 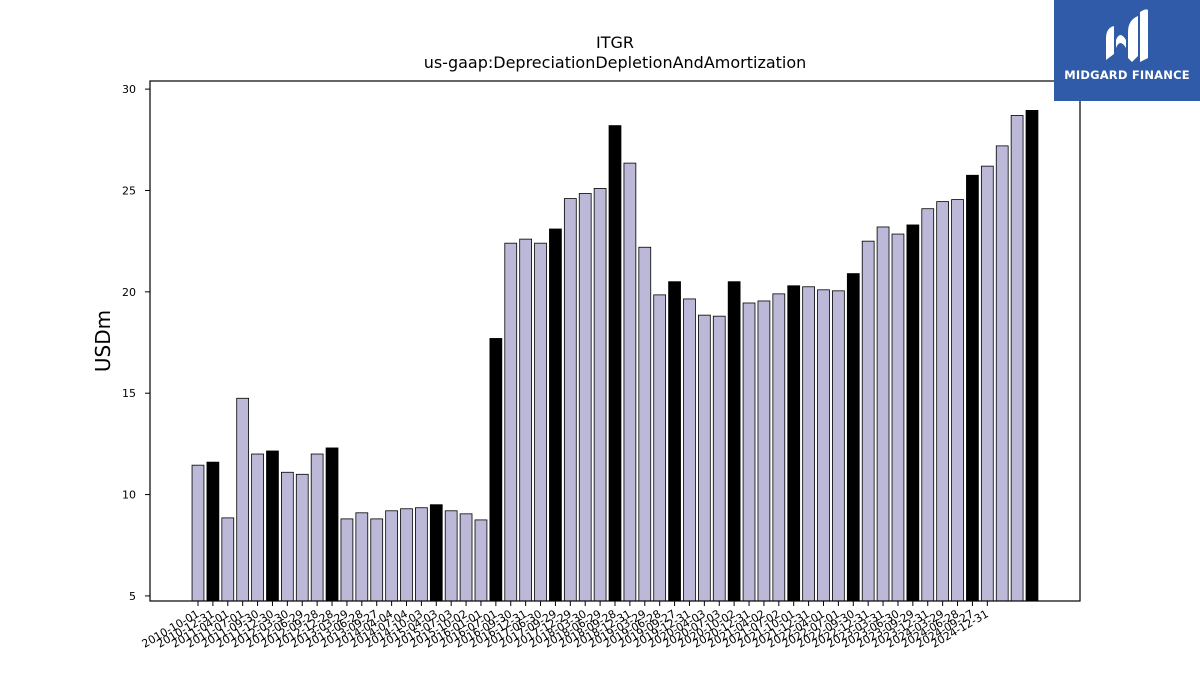 I want to click on logo-text: MIDGARD FINANCE, so click(x=1127, y=75).